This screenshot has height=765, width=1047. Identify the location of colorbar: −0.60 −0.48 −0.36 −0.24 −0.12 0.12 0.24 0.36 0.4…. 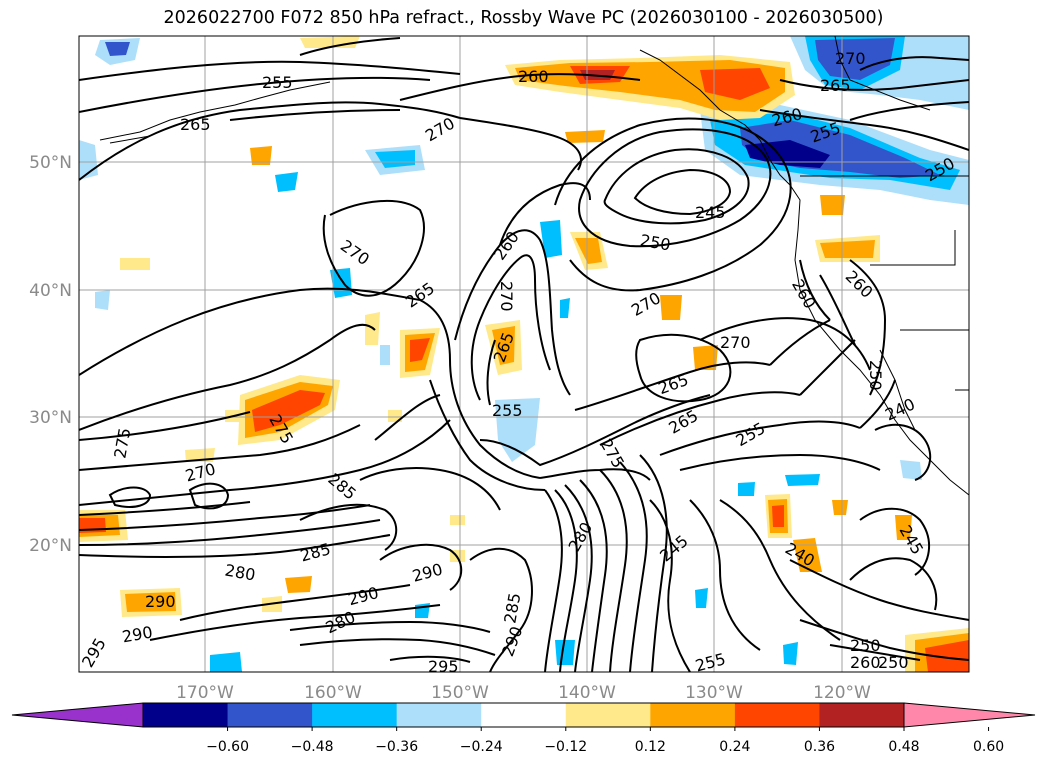
(523, 728).